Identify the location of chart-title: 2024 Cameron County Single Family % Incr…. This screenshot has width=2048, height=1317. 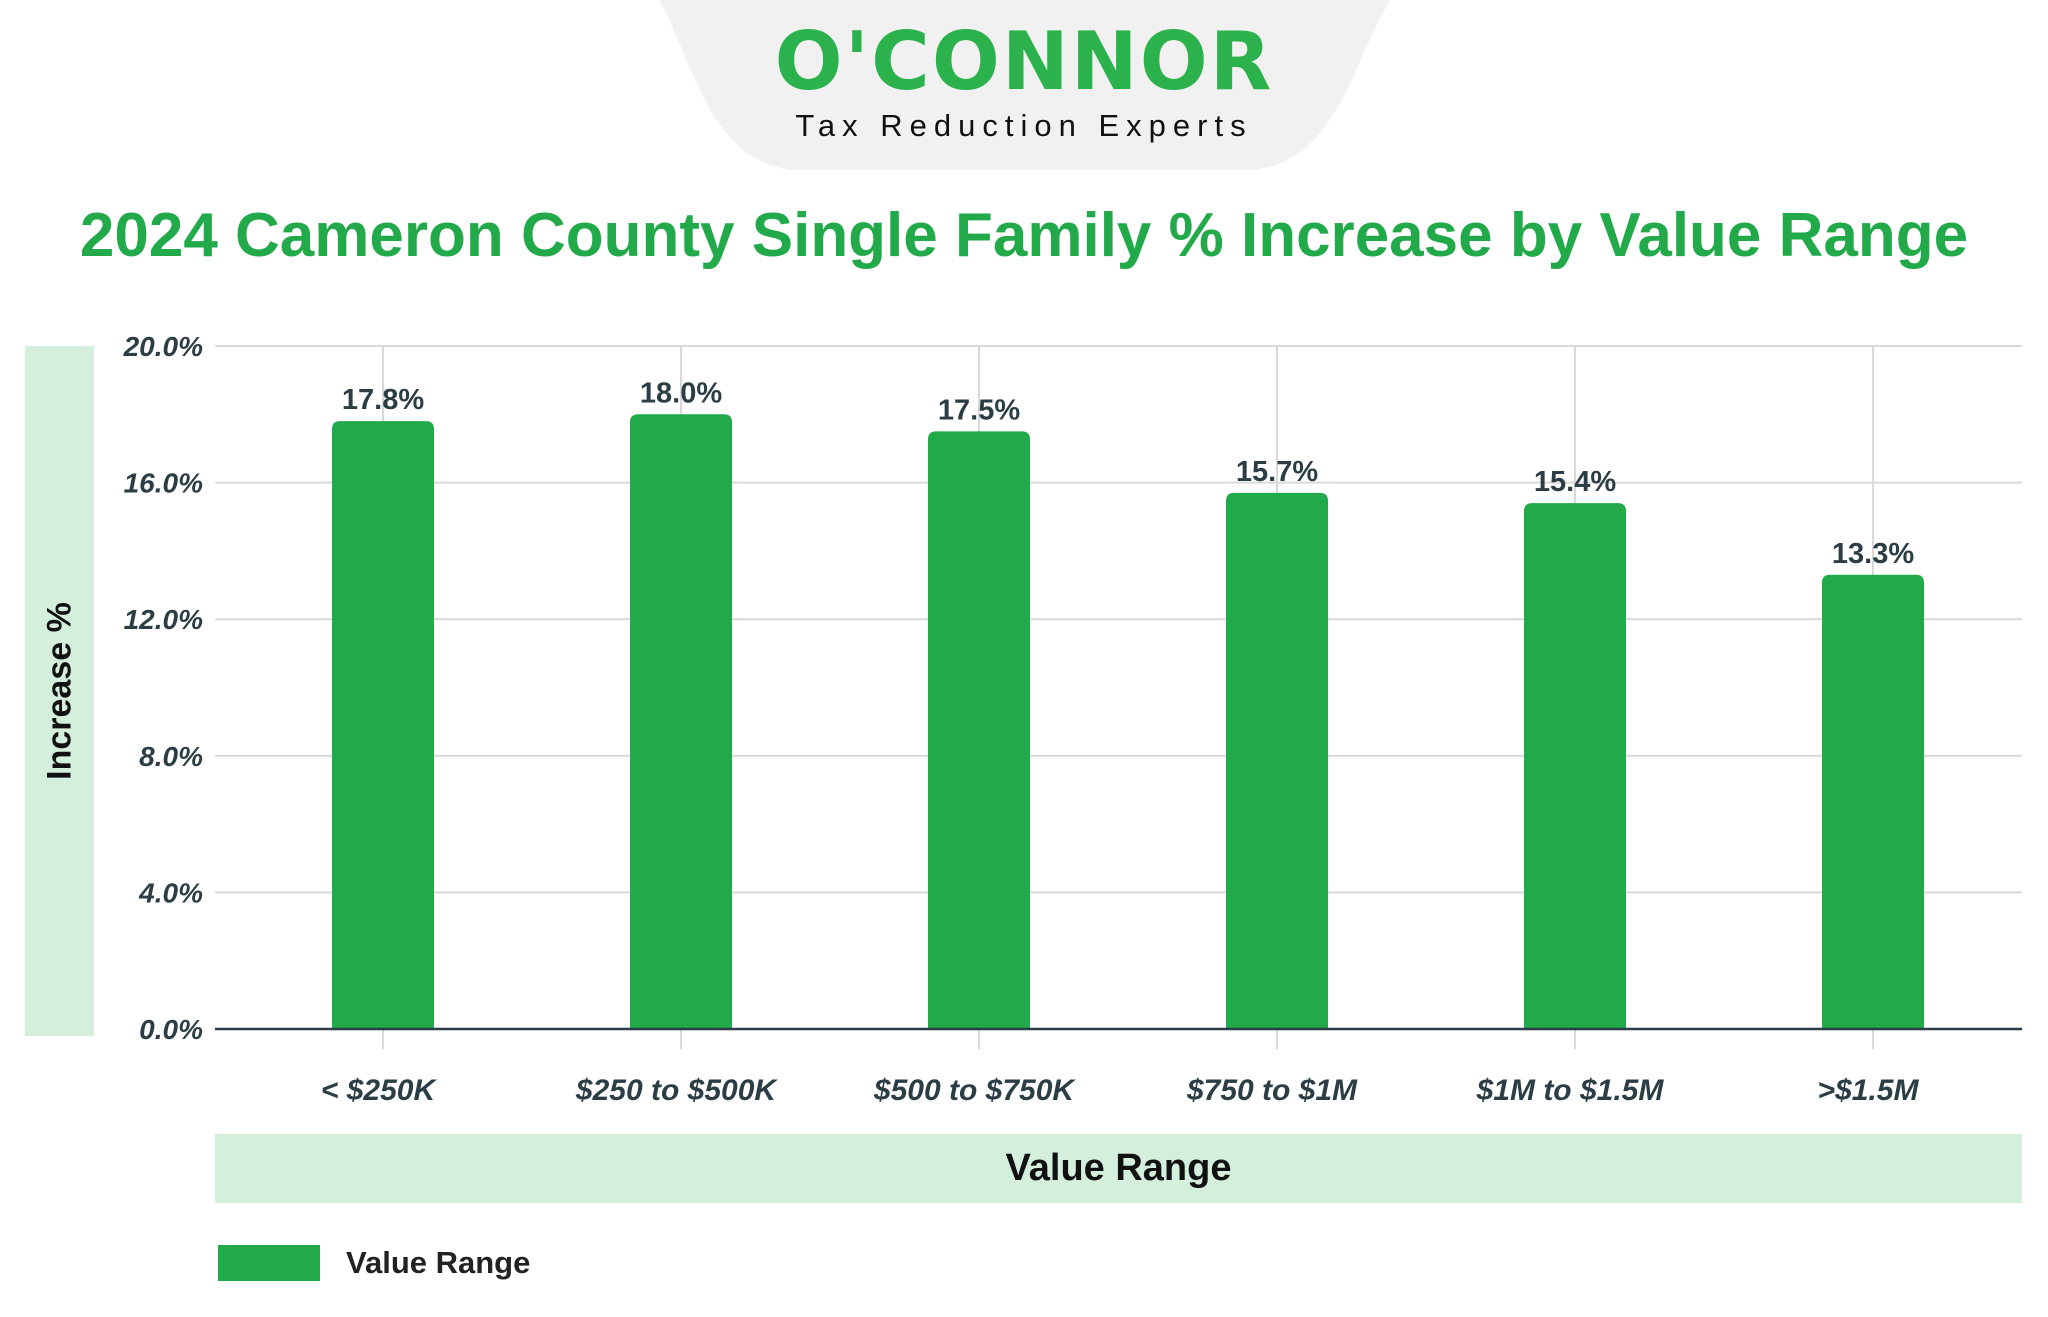
(1024, 235).